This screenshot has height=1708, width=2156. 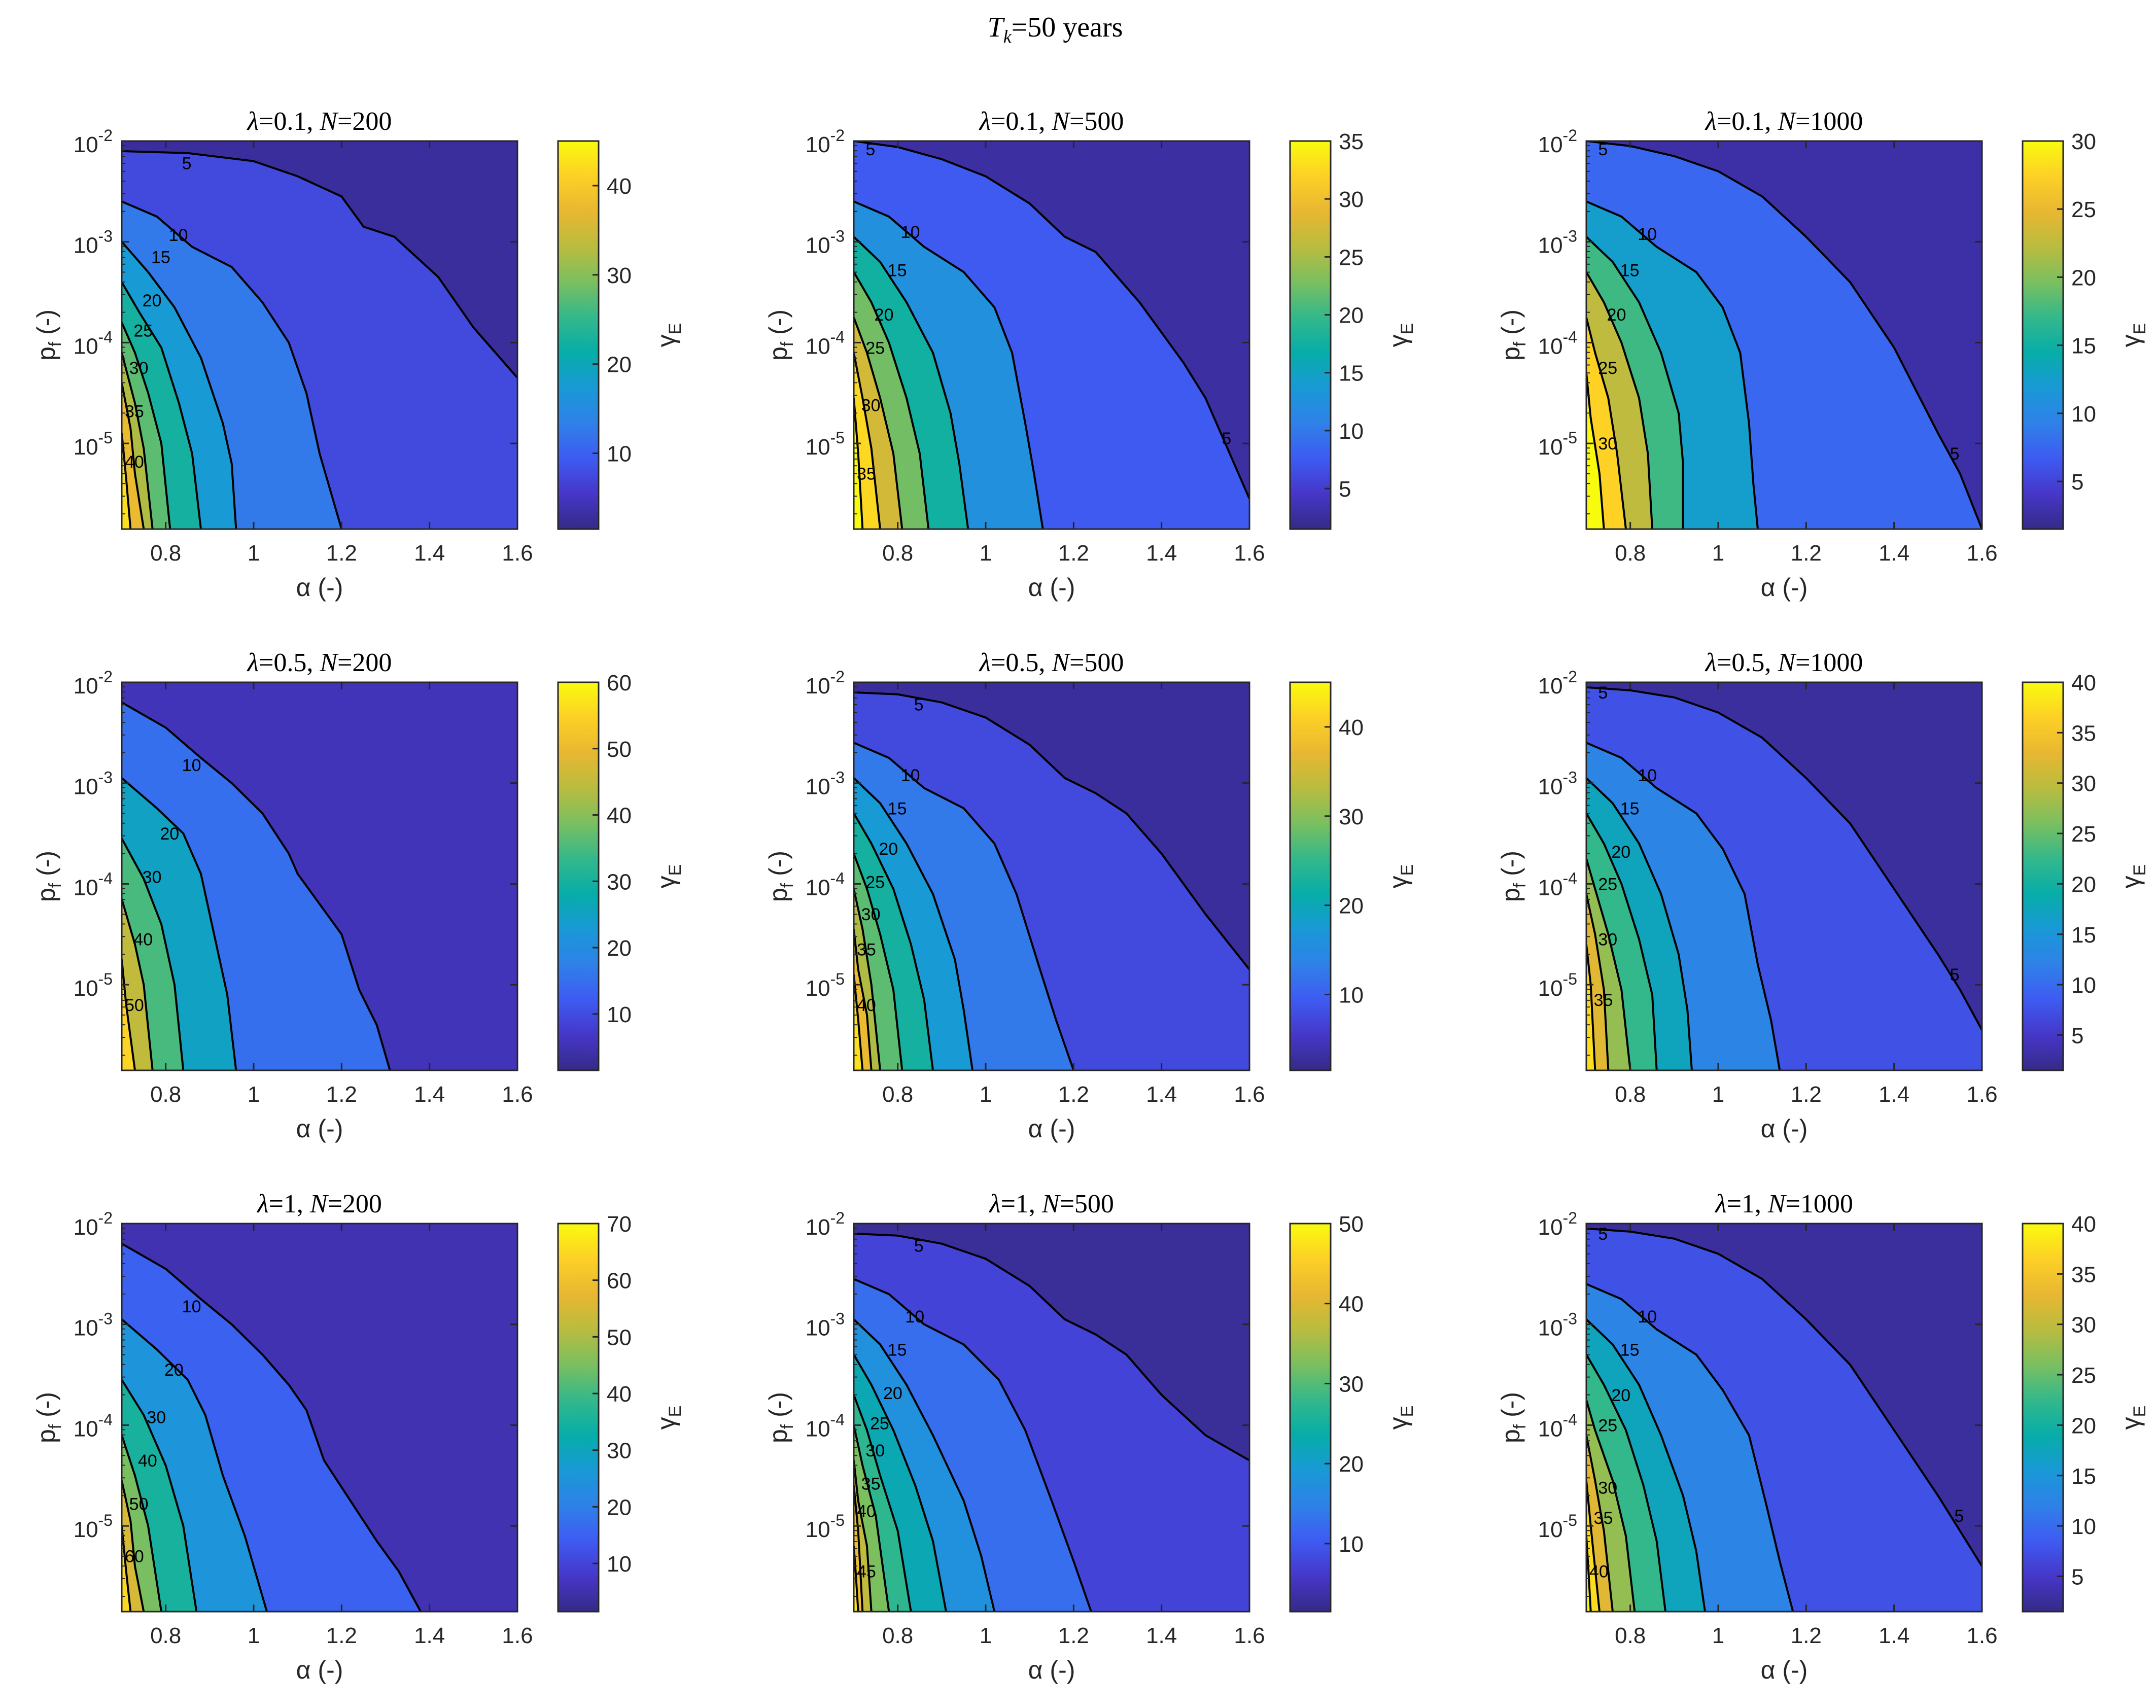 What do you see at coordinates (1784, 122) in the screenshot?
I see `panel-title: λ=0.1, N=1000` at bounding box center [1784, 122].